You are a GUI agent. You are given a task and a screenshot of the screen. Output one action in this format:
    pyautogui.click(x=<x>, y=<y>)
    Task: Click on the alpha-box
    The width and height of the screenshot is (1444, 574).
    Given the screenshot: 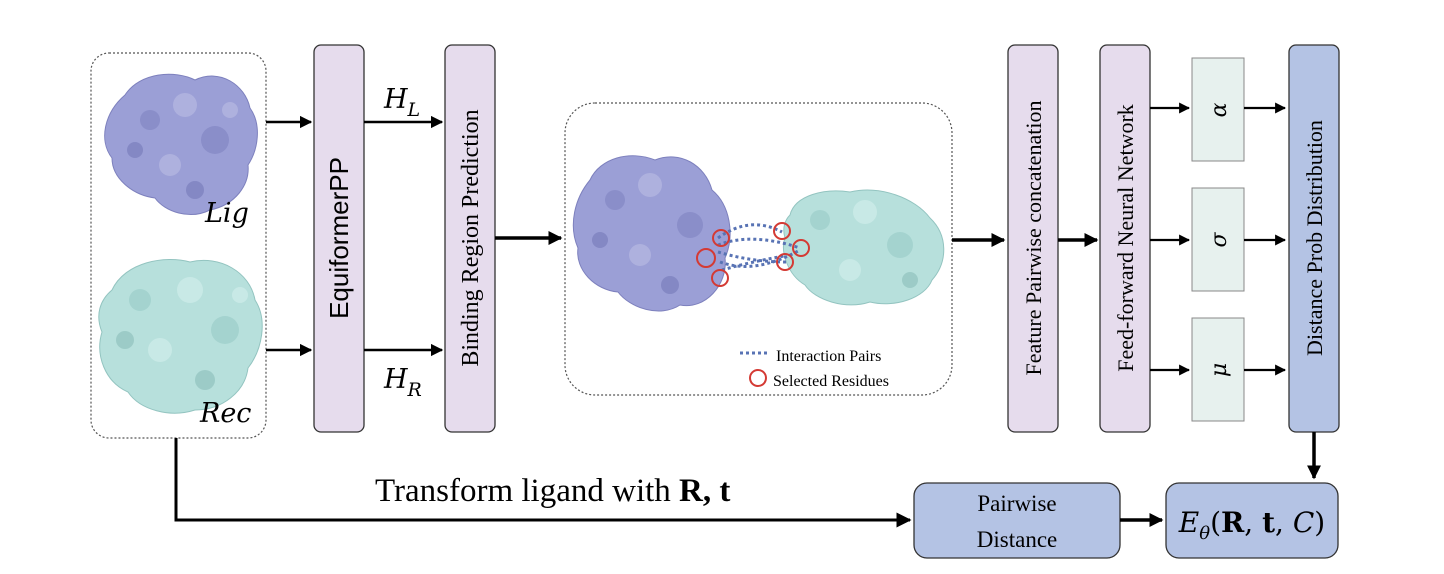 What is the action you would take?
    pyautogui.click(x=1218, y=109)
    